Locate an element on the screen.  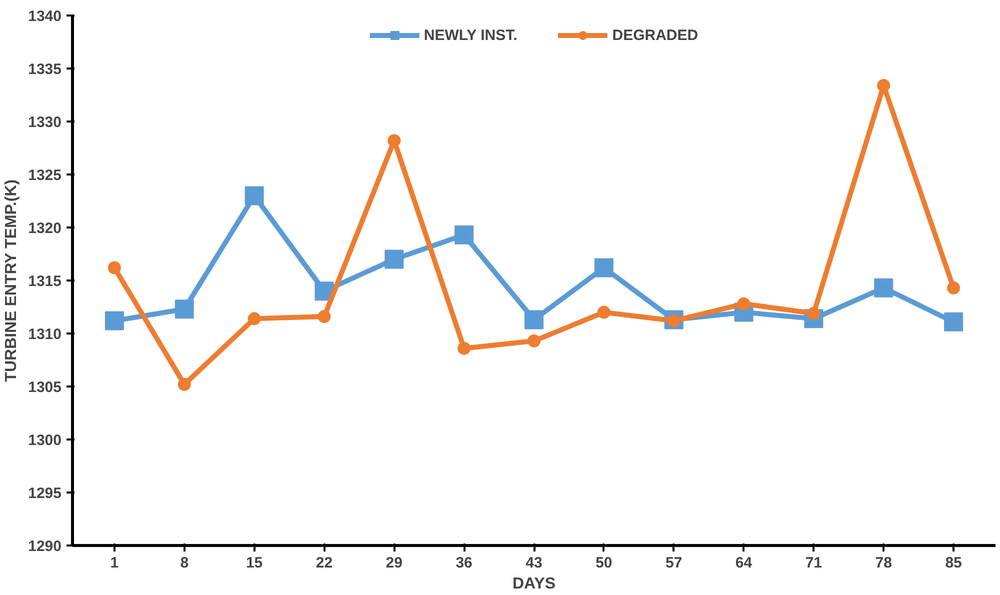
y-tick-label: 1310 is located at coordinates (45, 334).